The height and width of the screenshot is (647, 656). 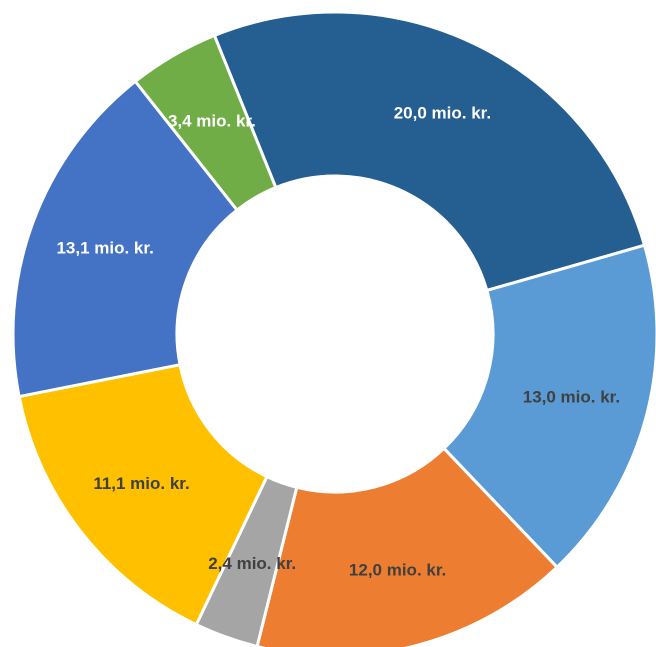 I want to click on slice-label-2: 12,0 mio. kr., so click(x=397, y=569).